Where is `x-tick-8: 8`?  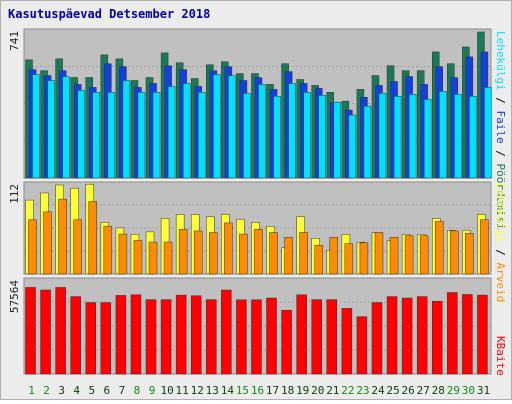
x-tick-8: 8 is located at coordinates (137, 390).